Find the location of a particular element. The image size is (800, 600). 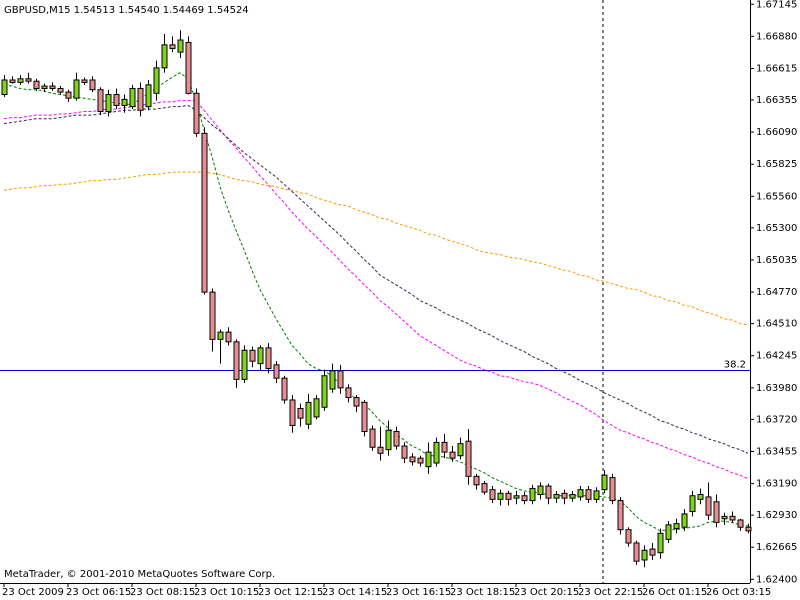

x-tick-label: 23 Oct 06:15 is located at coordinates (98, 592).